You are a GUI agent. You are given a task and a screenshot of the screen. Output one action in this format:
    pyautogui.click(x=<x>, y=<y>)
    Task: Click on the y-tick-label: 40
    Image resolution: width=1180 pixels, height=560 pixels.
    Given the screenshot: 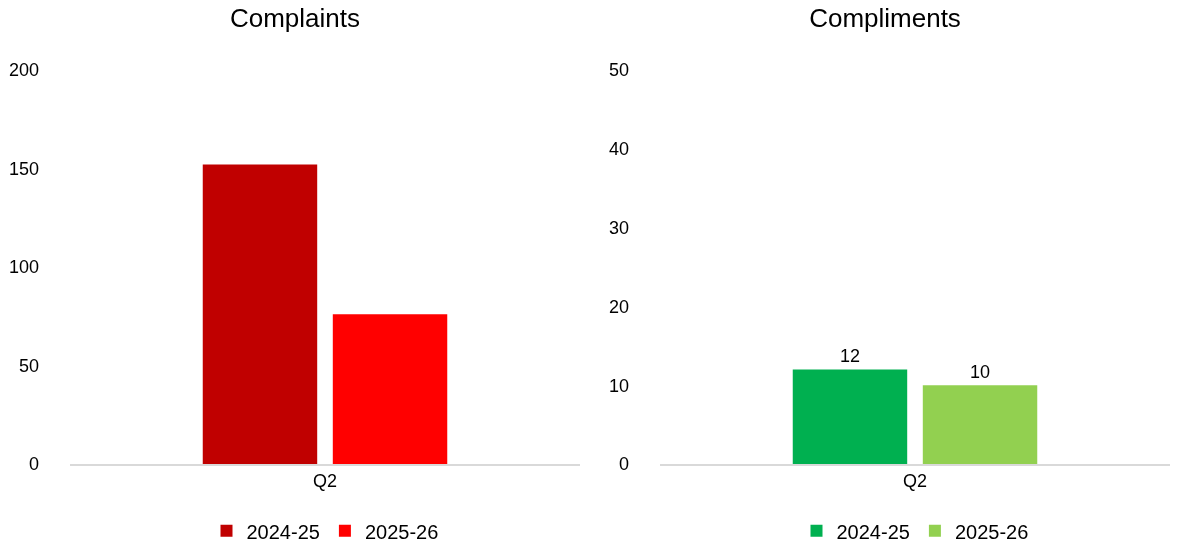 What is the action you would take?
    pyautogui.click(x=618, y=149)
    